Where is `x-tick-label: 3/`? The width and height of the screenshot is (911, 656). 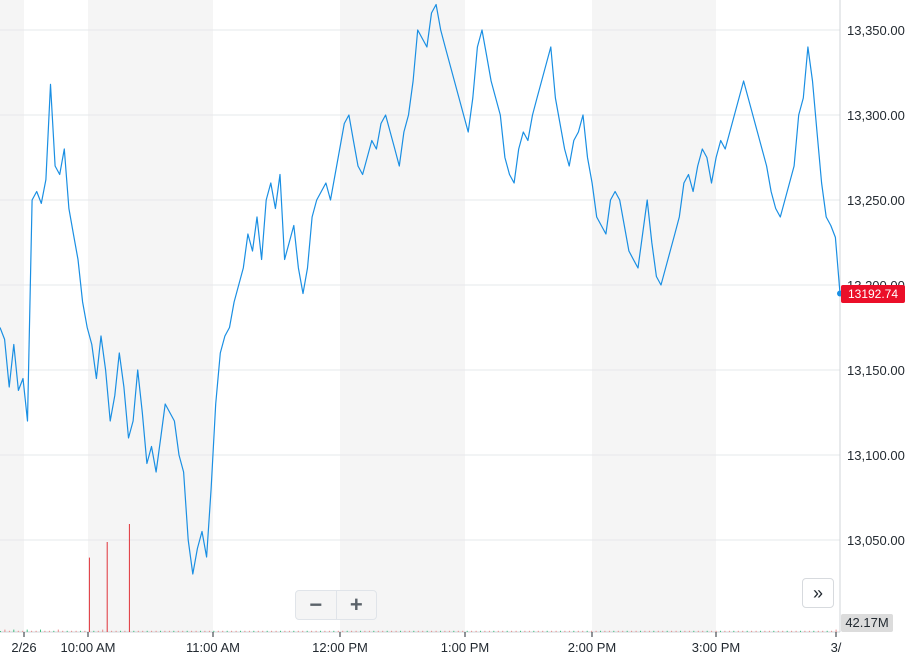
x-tick-label: 3/ is located at coordinates (836, 647).